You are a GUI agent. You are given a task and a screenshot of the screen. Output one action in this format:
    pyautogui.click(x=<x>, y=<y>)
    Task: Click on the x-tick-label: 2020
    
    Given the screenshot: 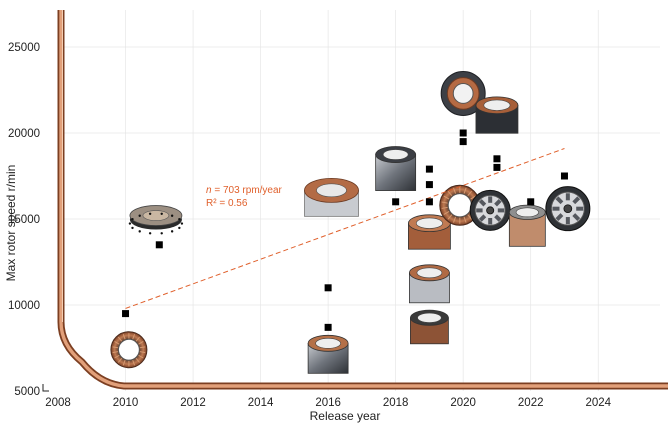 What is the action you would take?
    pyautogui.click(x=463, y=403)
    